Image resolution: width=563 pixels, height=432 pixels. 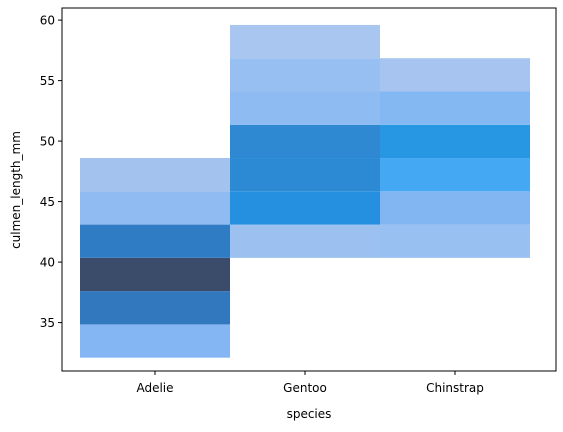 What do you see at coordinates (51, 172) in the screenshot?
I see `y-axis: 35 40 45 50 55 60` at bounding box center [51, 172].